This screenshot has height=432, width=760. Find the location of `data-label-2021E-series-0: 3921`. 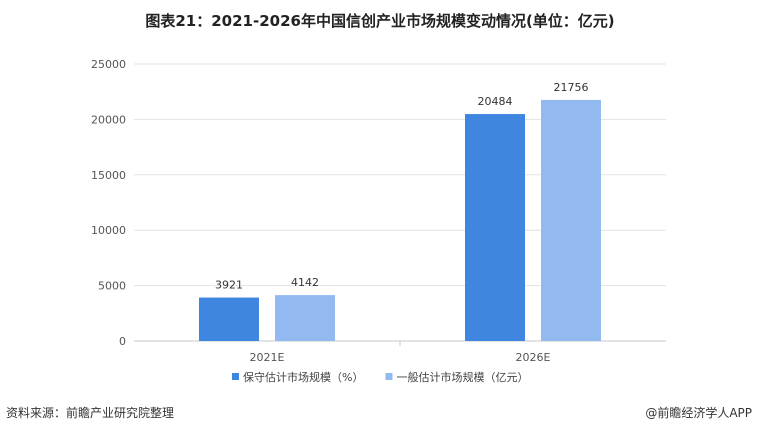

data-label-2021E-series-0: 3921 is located at coordinates (229, 285).